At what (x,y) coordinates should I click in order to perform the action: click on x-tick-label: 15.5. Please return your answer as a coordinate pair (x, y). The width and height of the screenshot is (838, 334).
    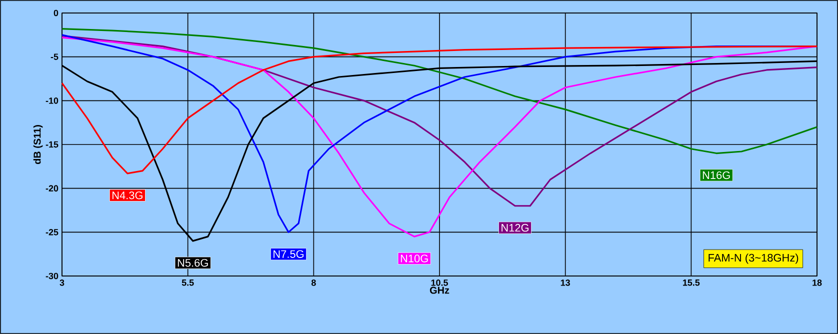
    Looking at the image, I should click on (691, 283).